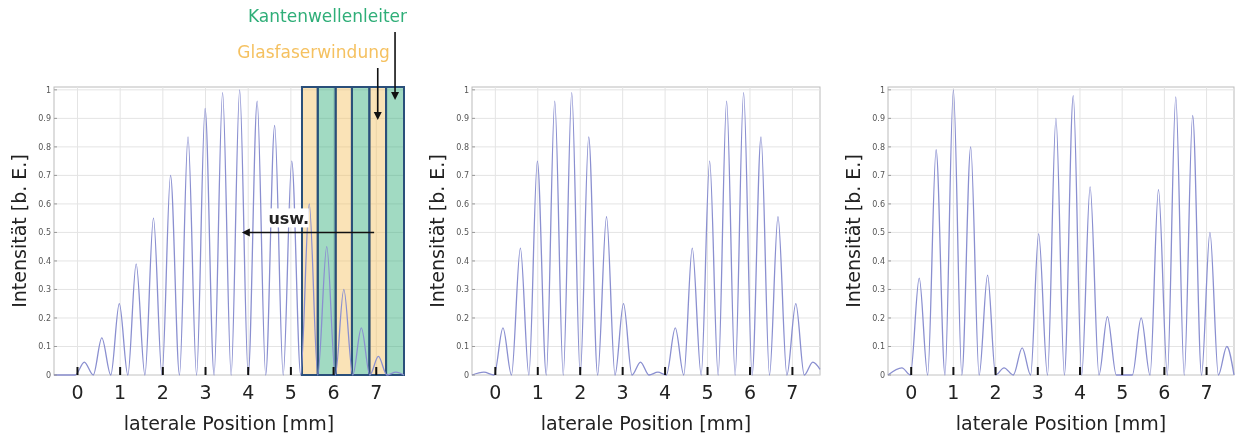 The width and height of the screenshot is (1242, 441). I want to click on band-label: Kantenwellenleiter, so click(328, 16).